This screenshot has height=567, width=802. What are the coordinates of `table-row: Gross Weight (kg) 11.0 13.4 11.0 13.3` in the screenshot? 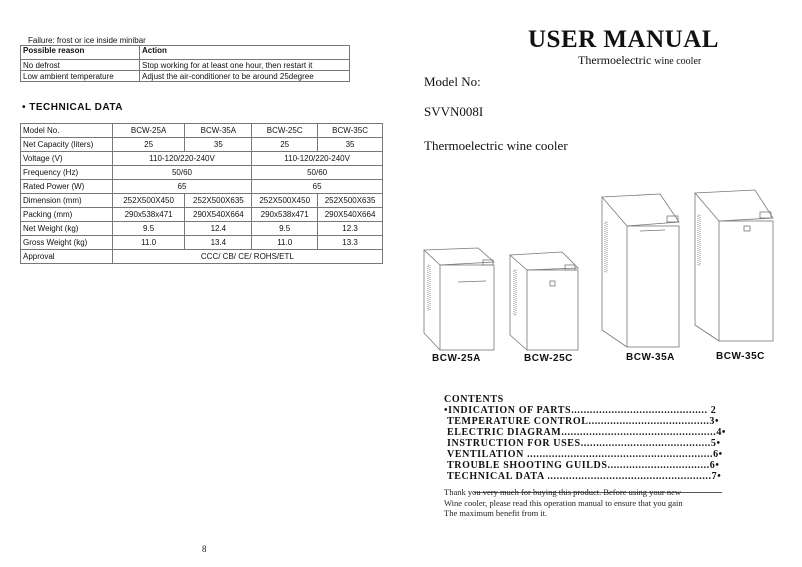 It's located at (201, 242).